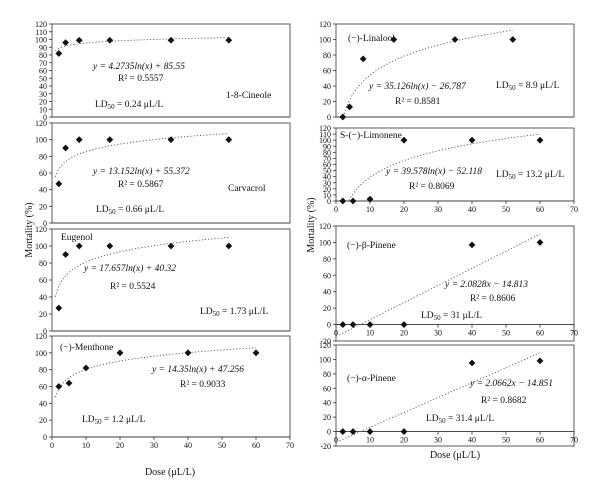  I want to click on ld50-label: LD50 = 13.2 μL/L, so click(530, 175).